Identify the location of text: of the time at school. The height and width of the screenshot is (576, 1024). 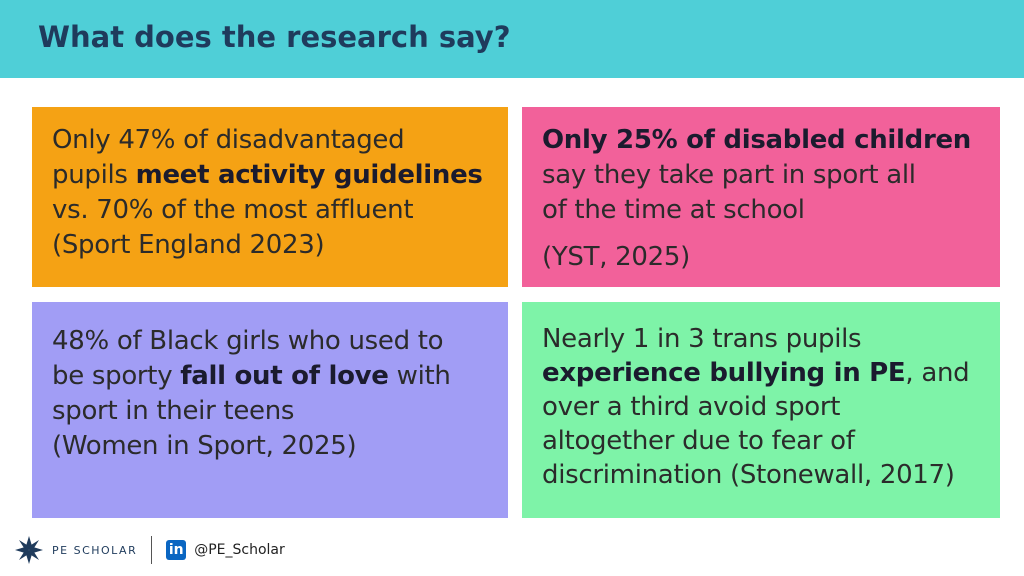
(673, 210).